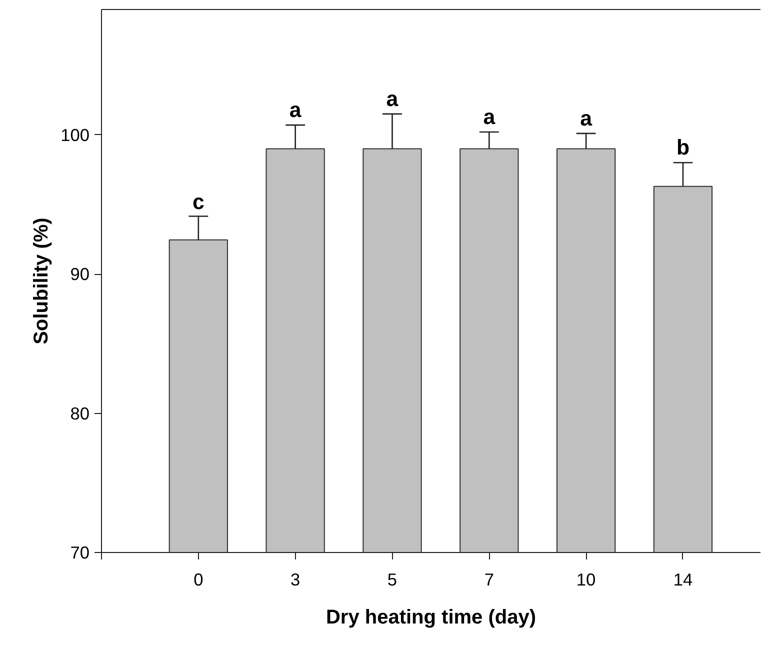 The width and height of the screenshot is (771, 650). I want to click on x-tick-label: 7, so click(489, 580).